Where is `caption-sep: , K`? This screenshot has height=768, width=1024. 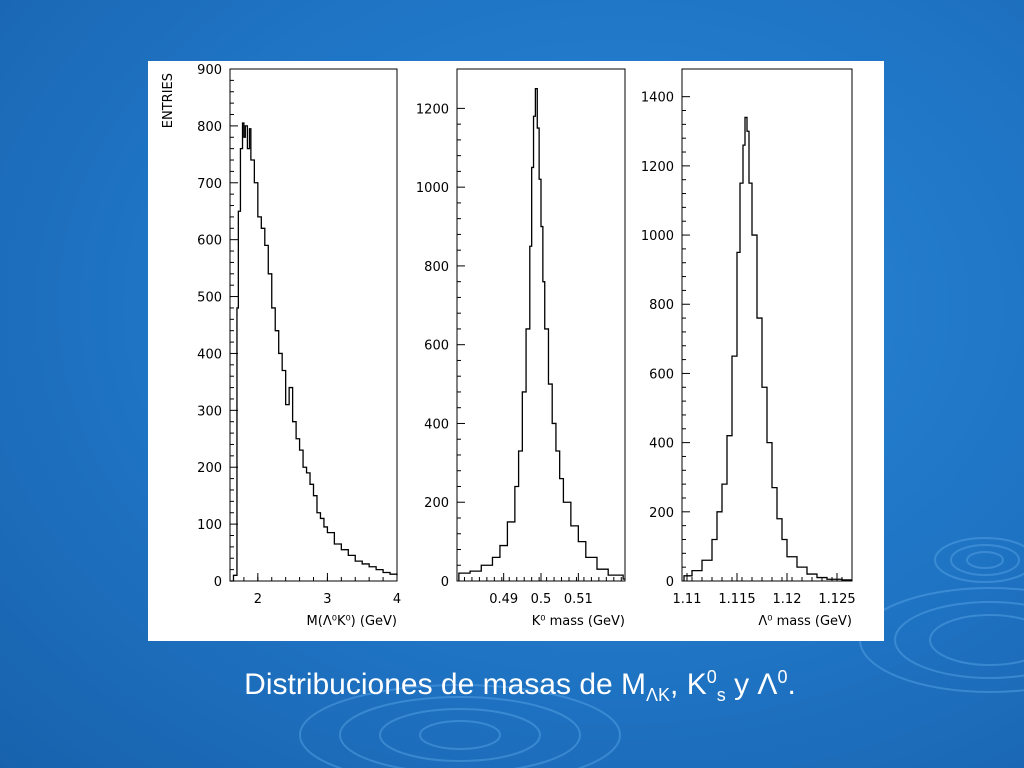
caption-sep: , K is located at coordinates (688, 684).